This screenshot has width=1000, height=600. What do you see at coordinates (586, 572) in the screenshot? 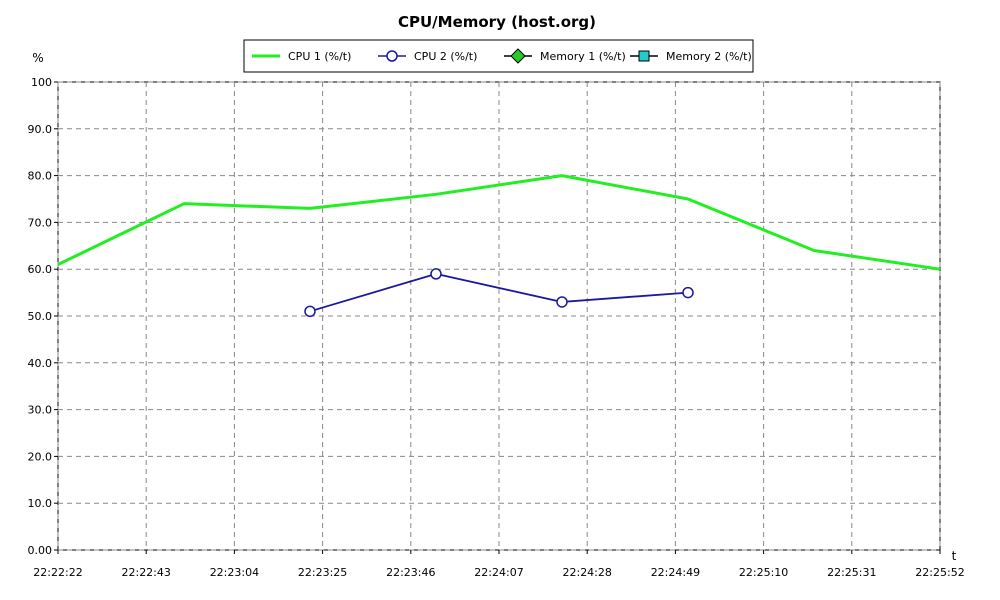
I see `x-tick-label: 22:24:28` at bounding box center [586, 572].